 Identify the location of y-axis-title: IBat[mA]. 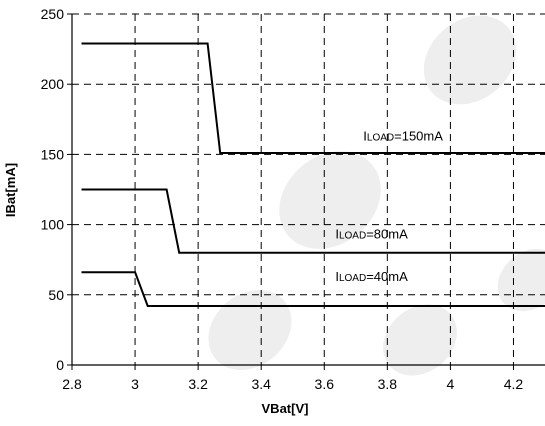
(10, 190).